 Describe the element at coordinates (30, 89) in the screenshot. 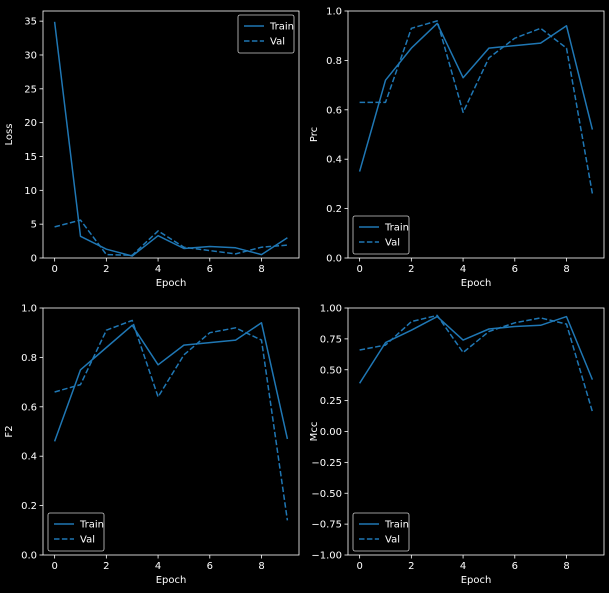

I see `y-tick-label: 25` at that location.